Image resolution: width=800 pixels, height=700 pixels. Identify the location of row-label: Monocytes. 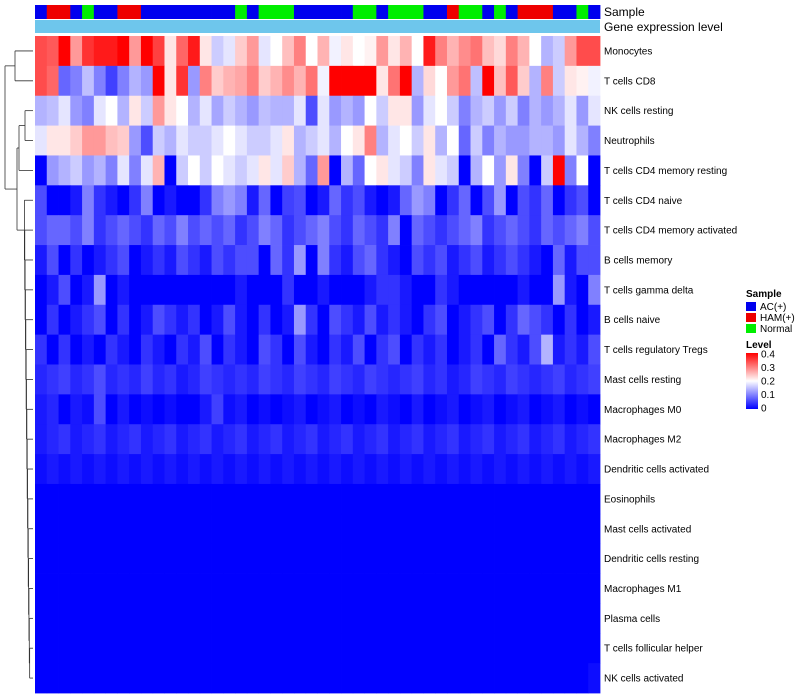
(628, 51).